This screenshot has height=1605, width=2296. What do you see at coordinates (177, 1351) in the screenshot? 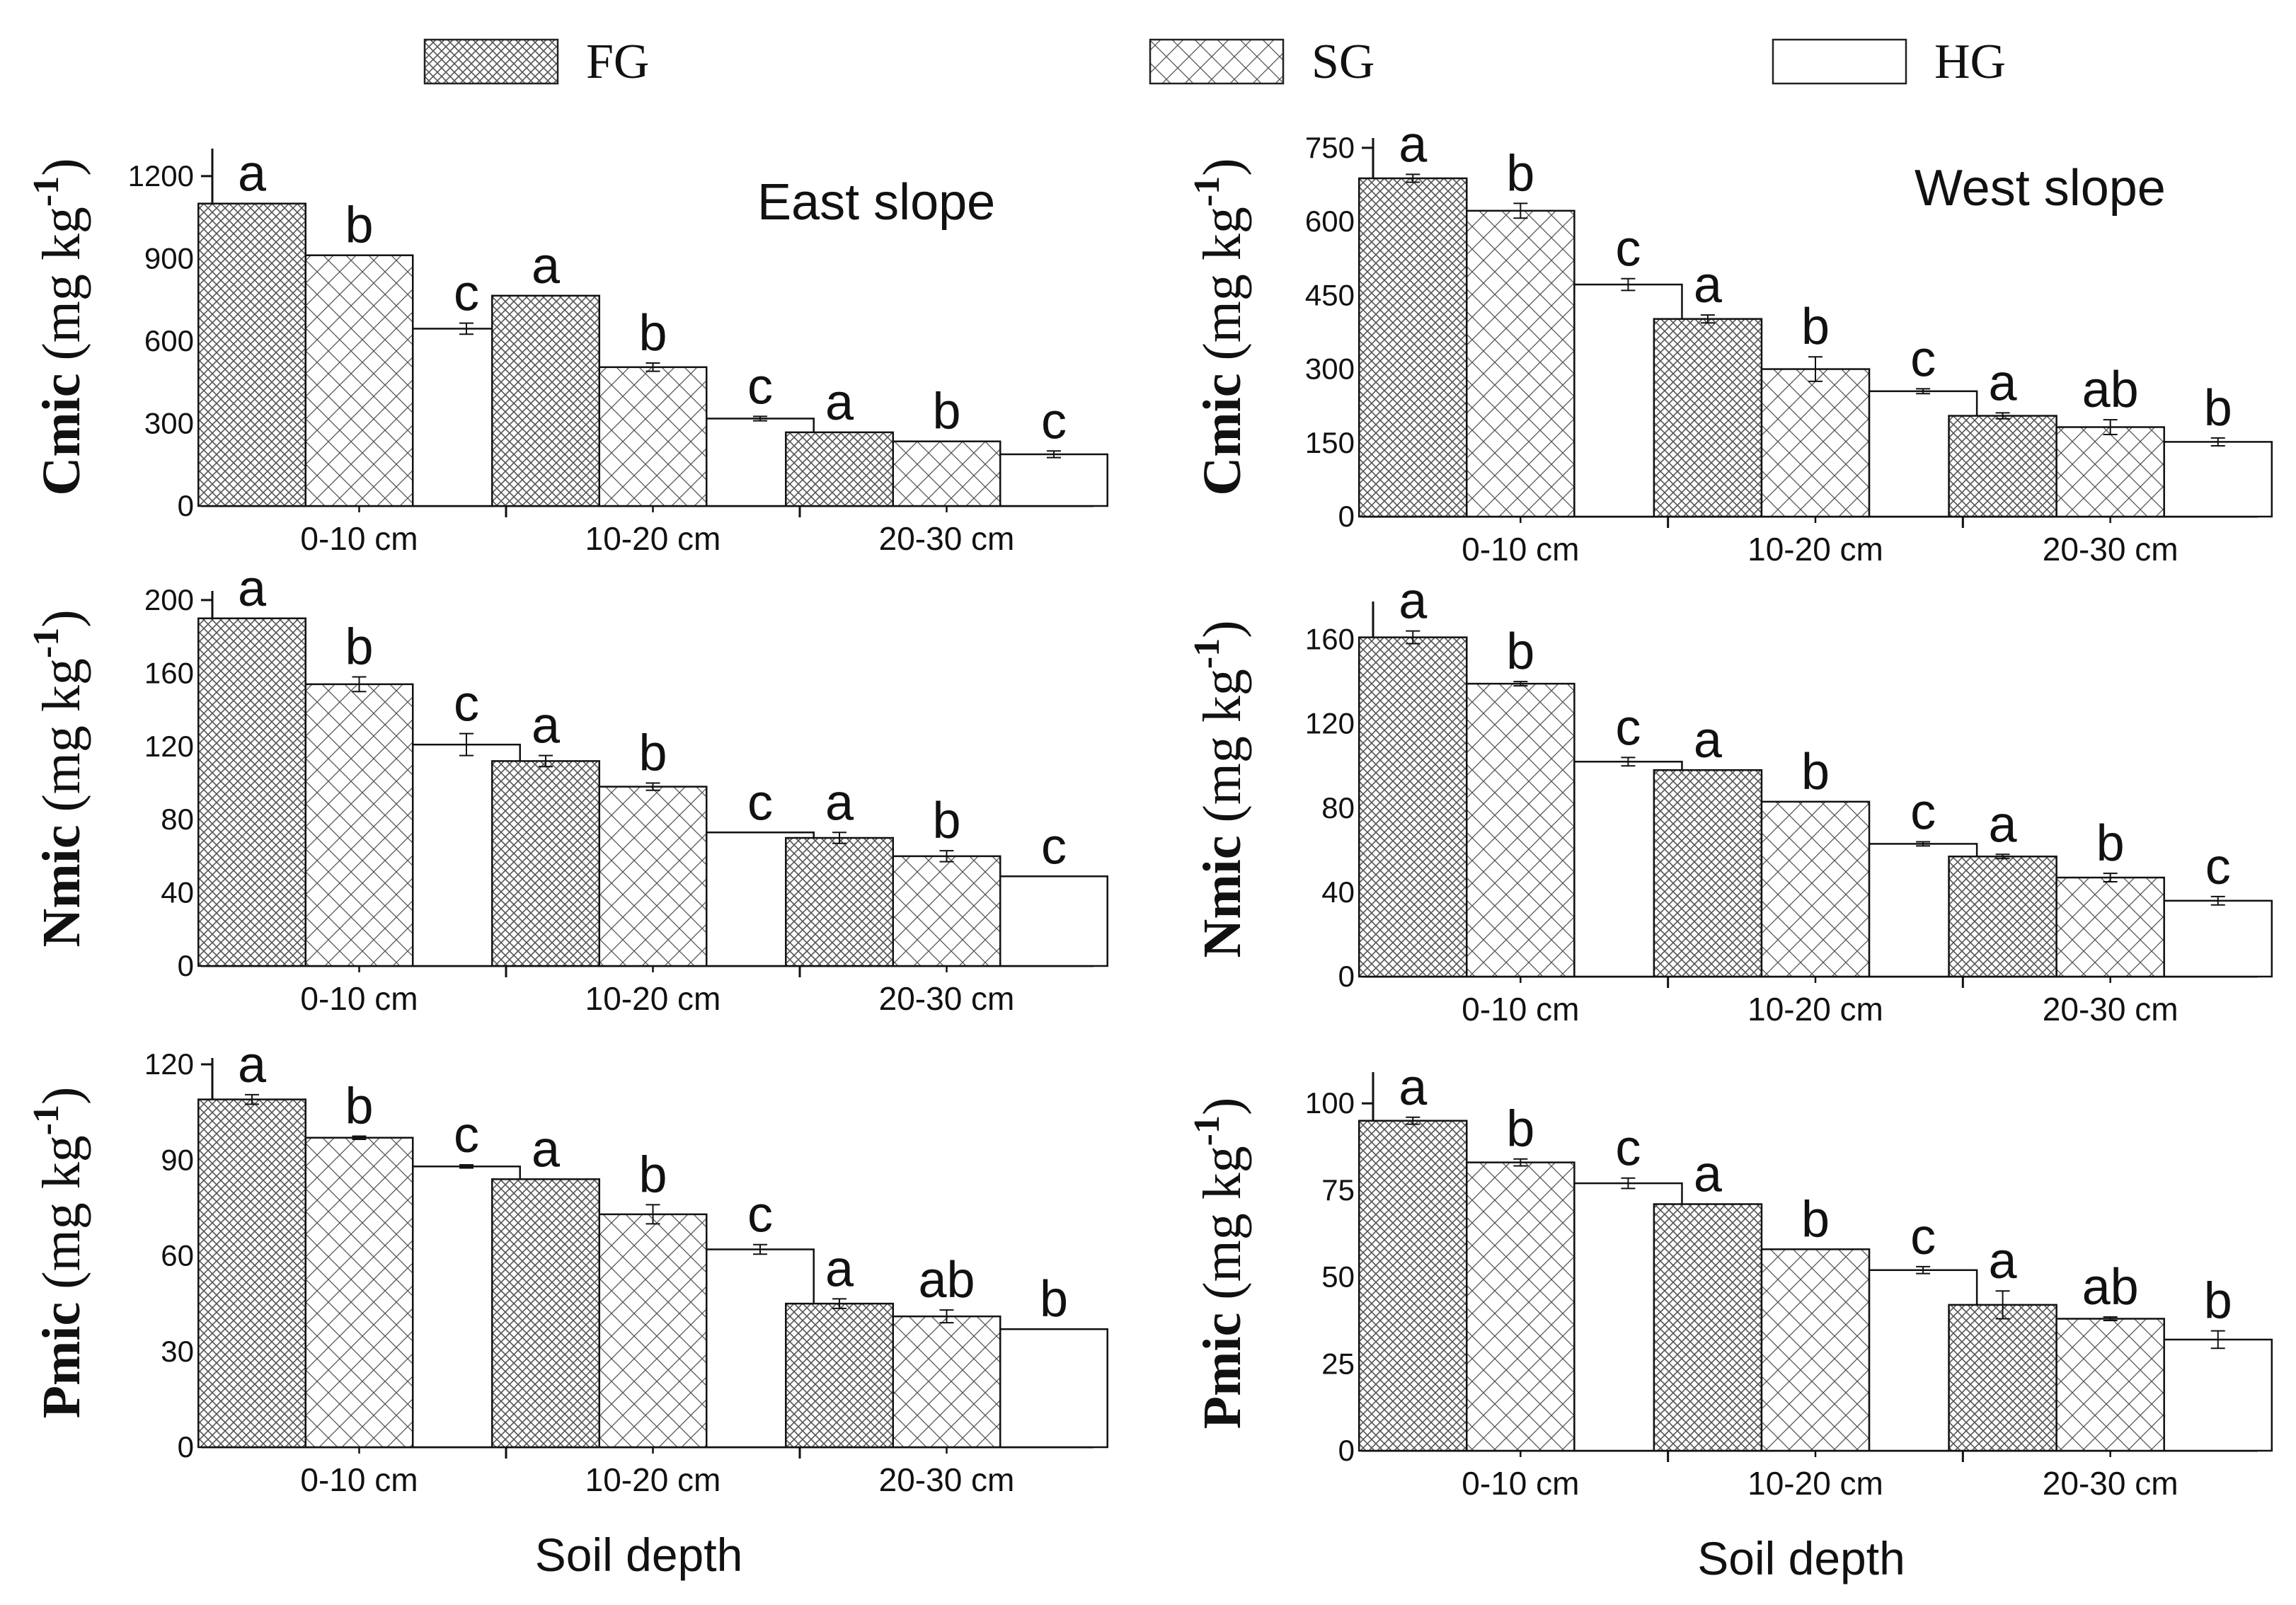
I see `y-tick-label: 30` at bounding box center [177, 1351].